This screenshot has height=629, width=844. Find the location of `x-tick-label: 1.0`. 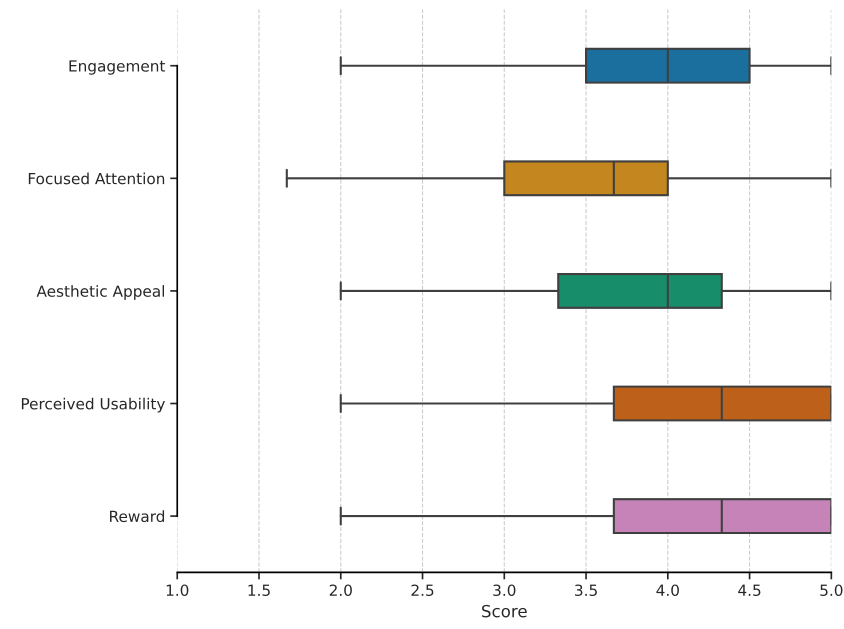

x-tick-label: 1.0 is located at coordinates (177, 590).